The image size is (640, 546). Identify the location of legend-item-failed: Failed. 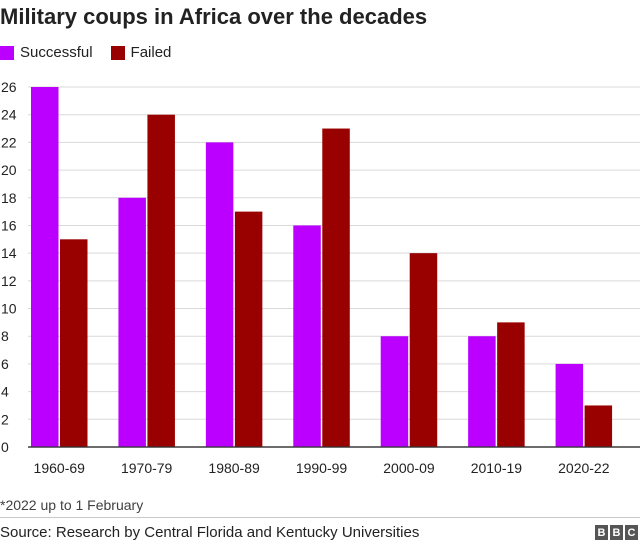
(141, 52).